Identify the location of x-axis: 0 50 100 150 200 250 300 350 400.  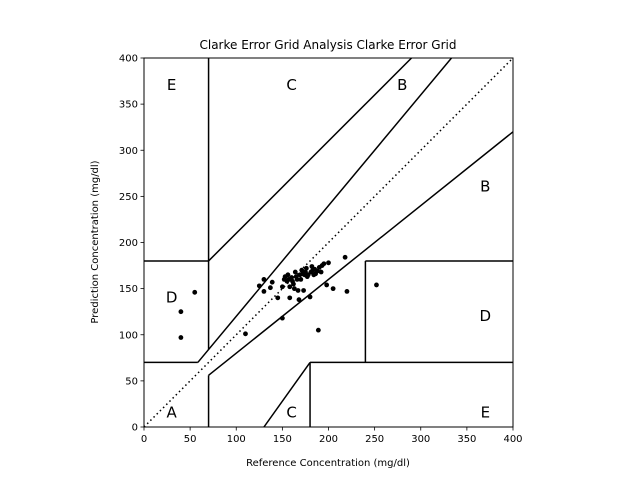
(332, 436).